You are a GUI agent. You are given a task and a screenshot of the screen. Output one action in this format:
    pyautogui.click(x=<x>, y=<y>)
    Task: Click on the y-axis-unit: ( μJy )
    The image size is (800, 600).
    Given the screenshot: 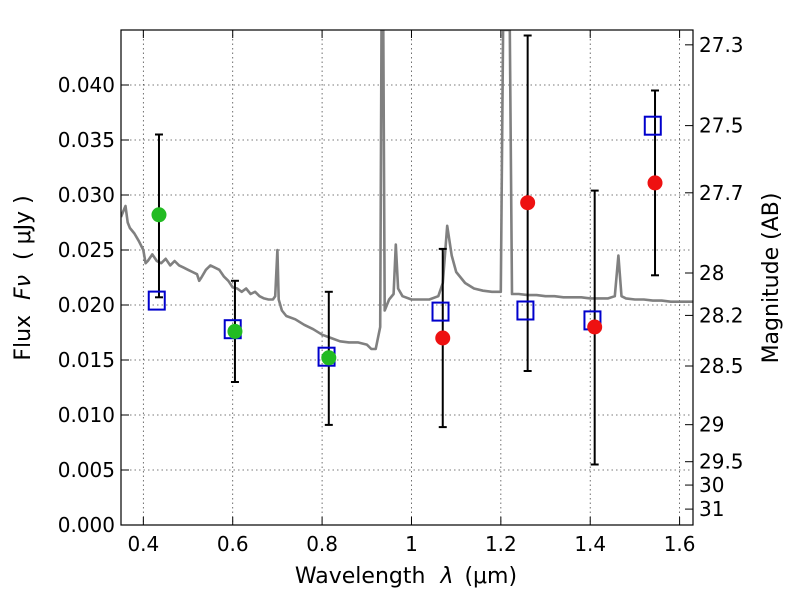 What is the action you would take?
    pyautogui.click(x=23, y=227)
    